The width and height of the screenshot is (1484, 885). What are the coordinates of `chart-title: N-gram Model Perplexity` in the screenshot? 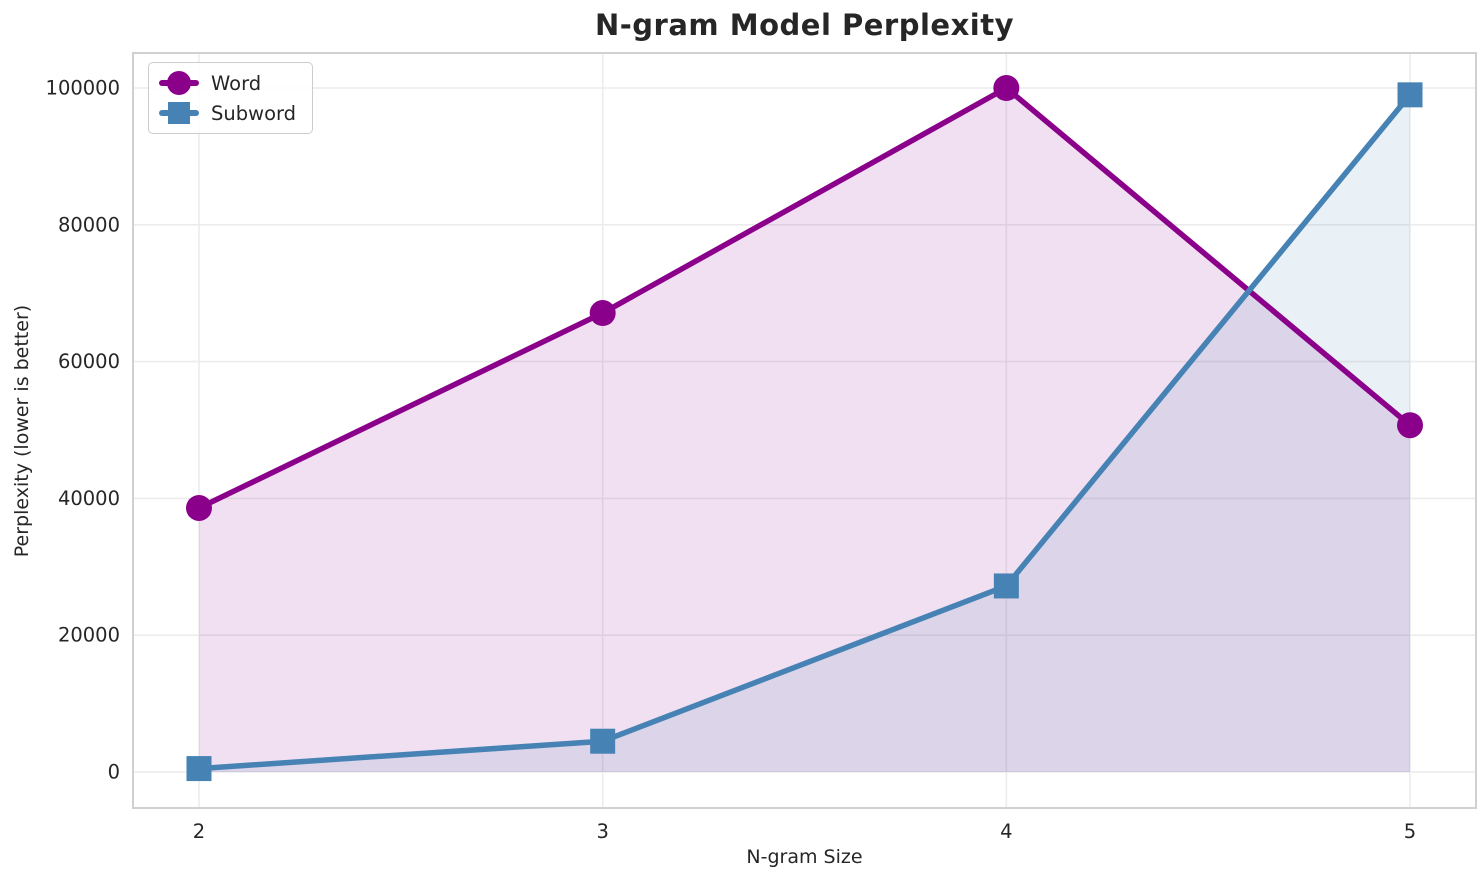 It's located at (804, 25).